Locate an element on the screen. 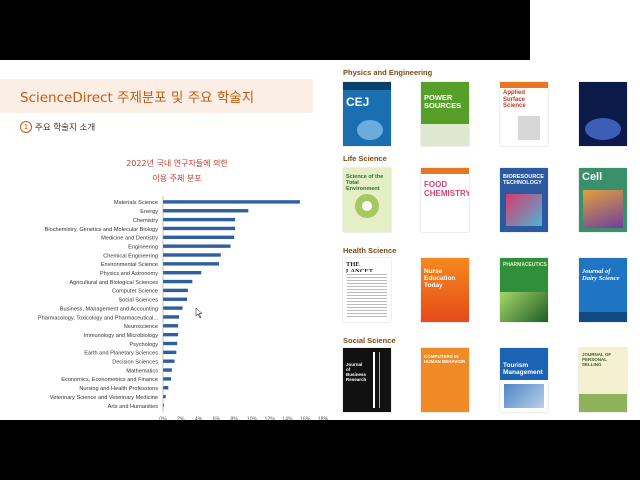 The width and height of the screenshot is (640, 480). x-tick-label: 4% is located at coordinates (199, 418).